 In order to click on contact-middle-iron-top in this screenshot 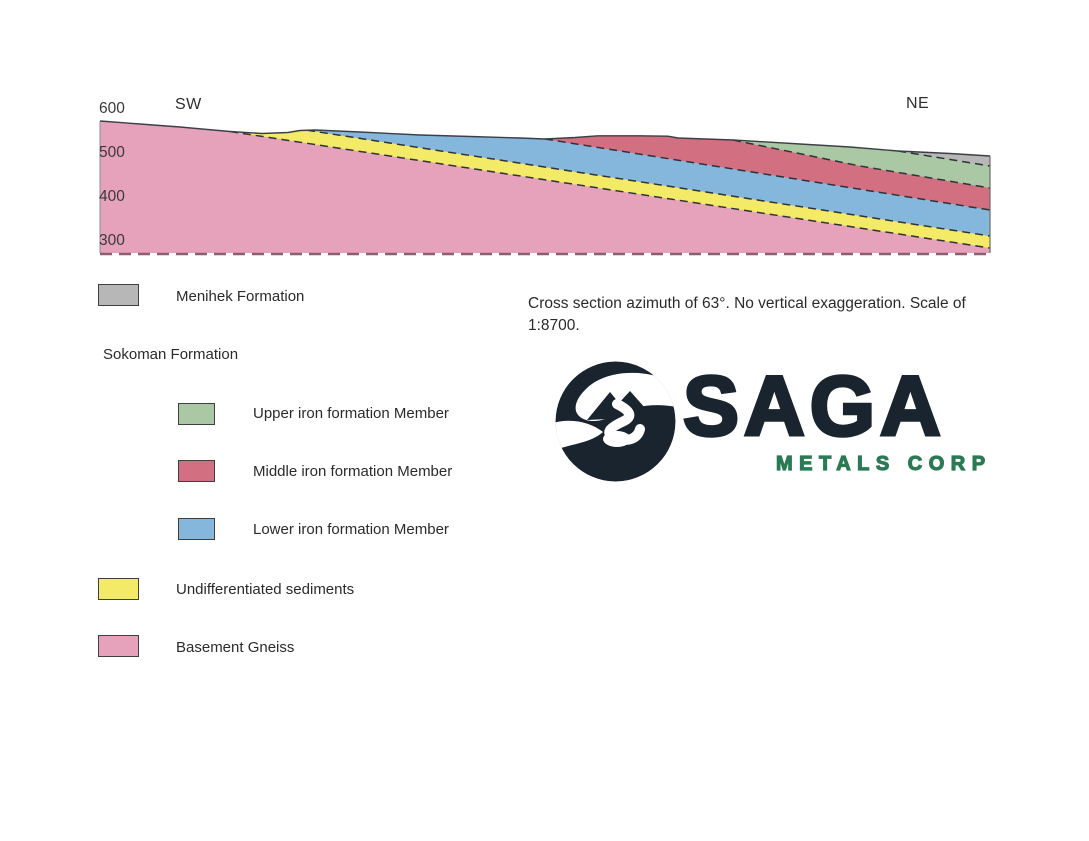, I will do `click(861, 164)`.